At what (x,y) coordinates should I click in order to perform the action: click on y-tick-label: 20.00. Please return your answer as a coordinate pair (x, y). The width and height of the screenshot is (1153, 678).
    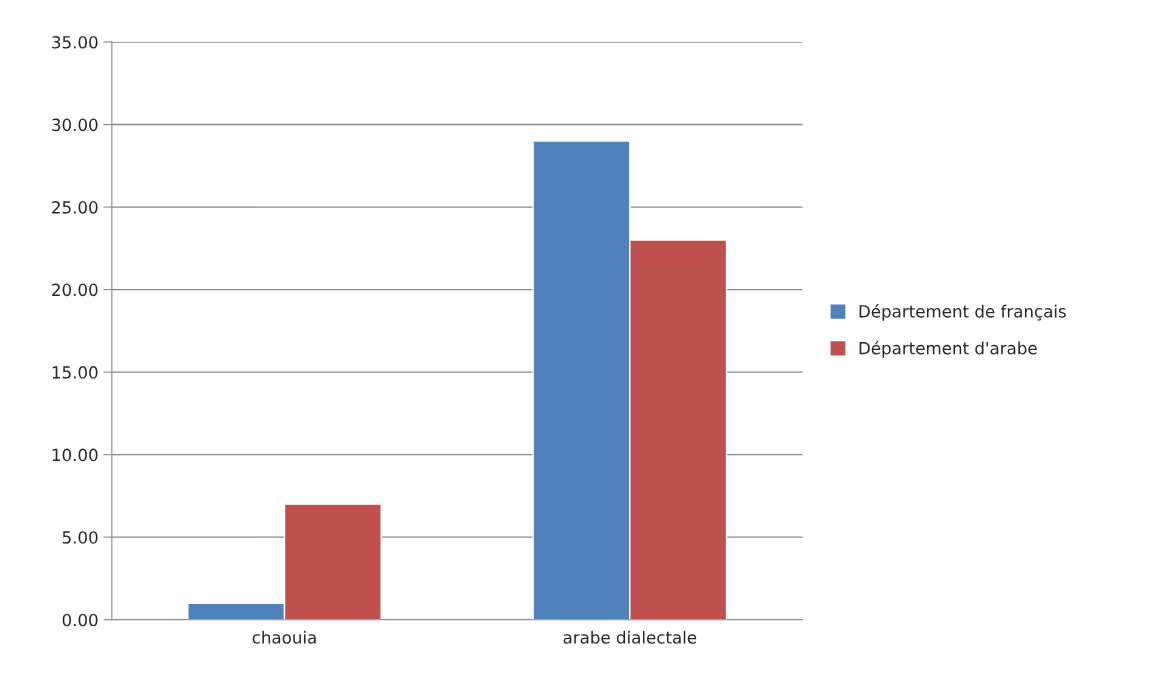
    Looking at the image, I should click on (75, 290).